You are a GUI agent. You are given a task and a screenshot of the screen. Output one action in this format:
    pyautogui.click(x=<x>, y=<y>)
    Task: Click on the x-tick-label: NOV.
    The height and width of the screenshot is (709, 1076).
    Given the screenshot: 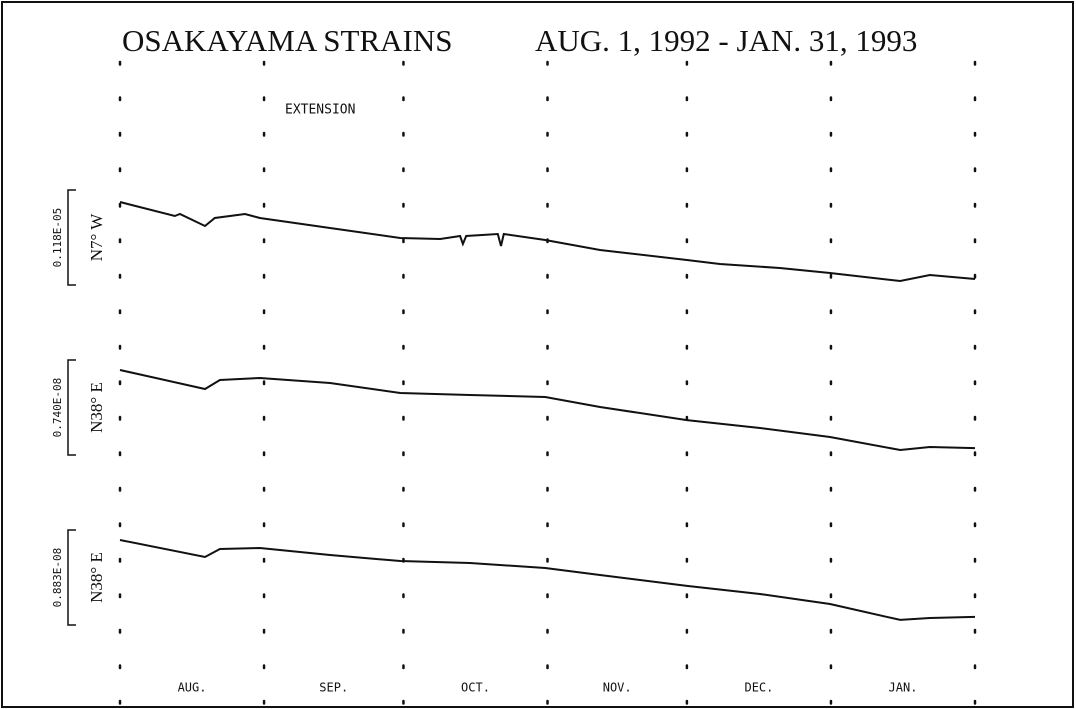 What is the action you would take?
    pyautogui.click(x=617, y=688)
    